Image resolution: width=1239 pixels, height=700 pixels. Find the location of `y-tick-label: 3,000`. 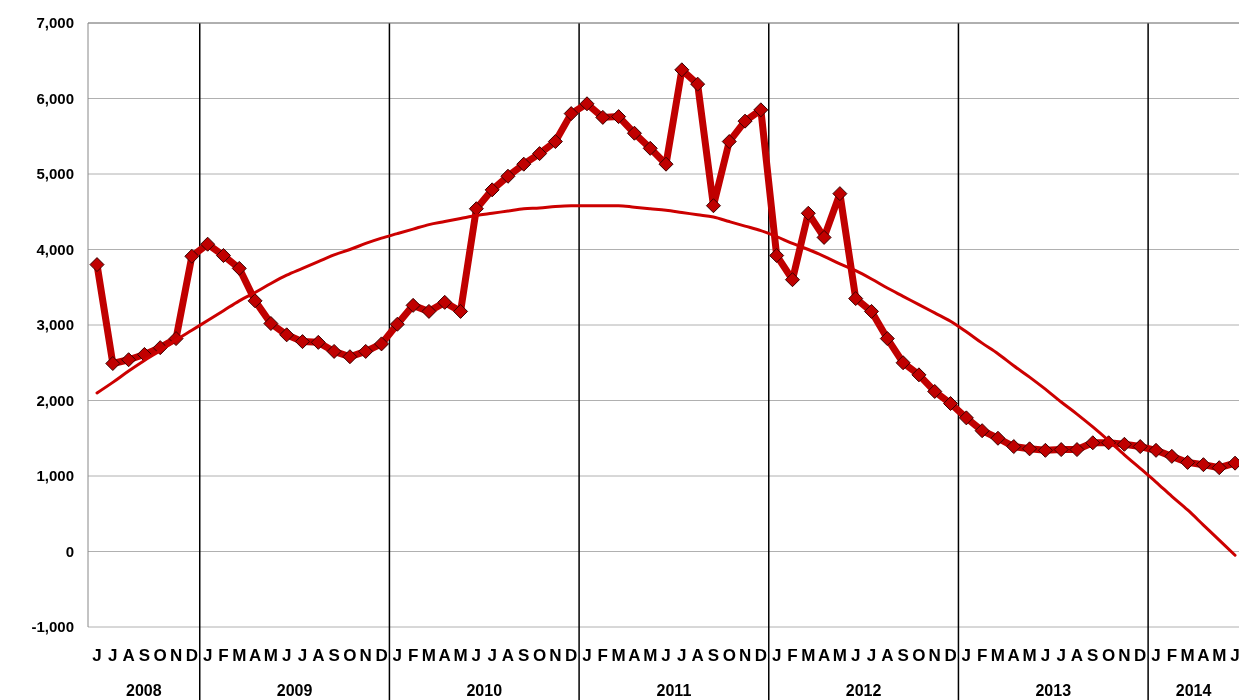

y-tick-label: 3,000 is located at coordinates (55, 325).